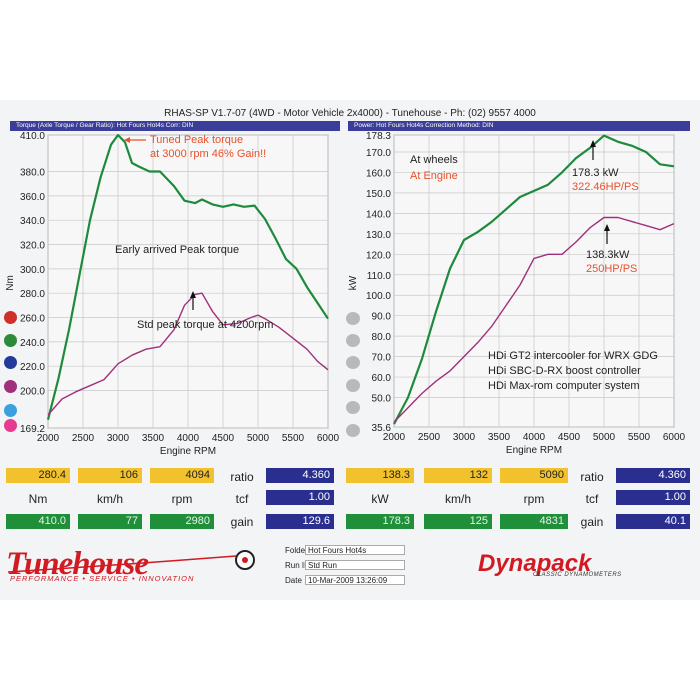 The width and height of the screenshot is (700, 700). Describe the element at coordinates (32, 173) in the screenshot. I see `torque-y-tick: 380.0` at that location.